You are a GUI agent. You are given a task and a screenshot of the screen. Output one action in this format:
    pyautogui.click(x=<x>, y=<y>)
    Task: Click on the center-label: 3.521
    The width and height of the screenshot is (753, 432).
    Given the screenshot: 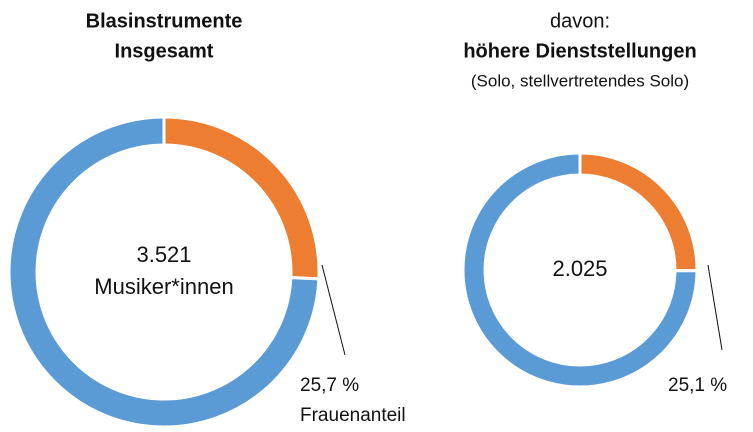 What is the action you would take?
    pyautogui.click(x=163, y=254)
    